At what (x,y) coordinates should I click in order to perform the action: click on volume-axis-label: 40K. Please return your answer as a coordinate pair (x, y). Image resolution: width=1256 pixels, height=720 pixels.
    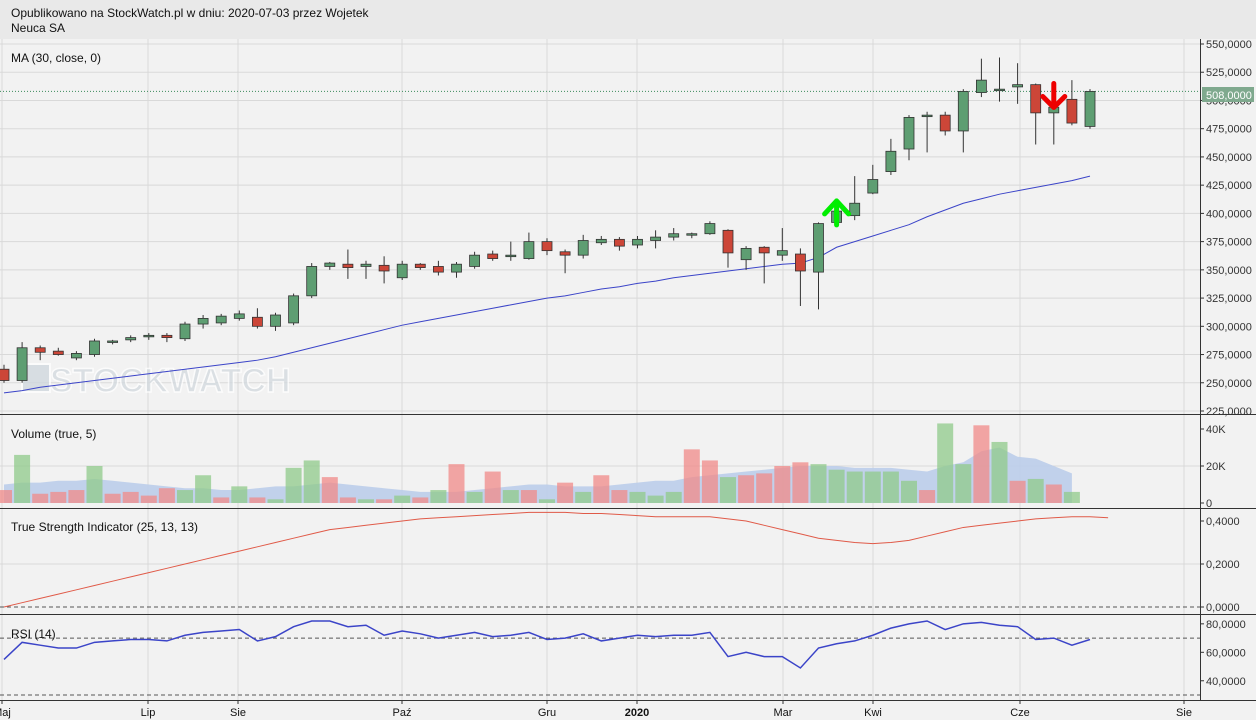
    Looking at the image, I should click on (1216, 430).